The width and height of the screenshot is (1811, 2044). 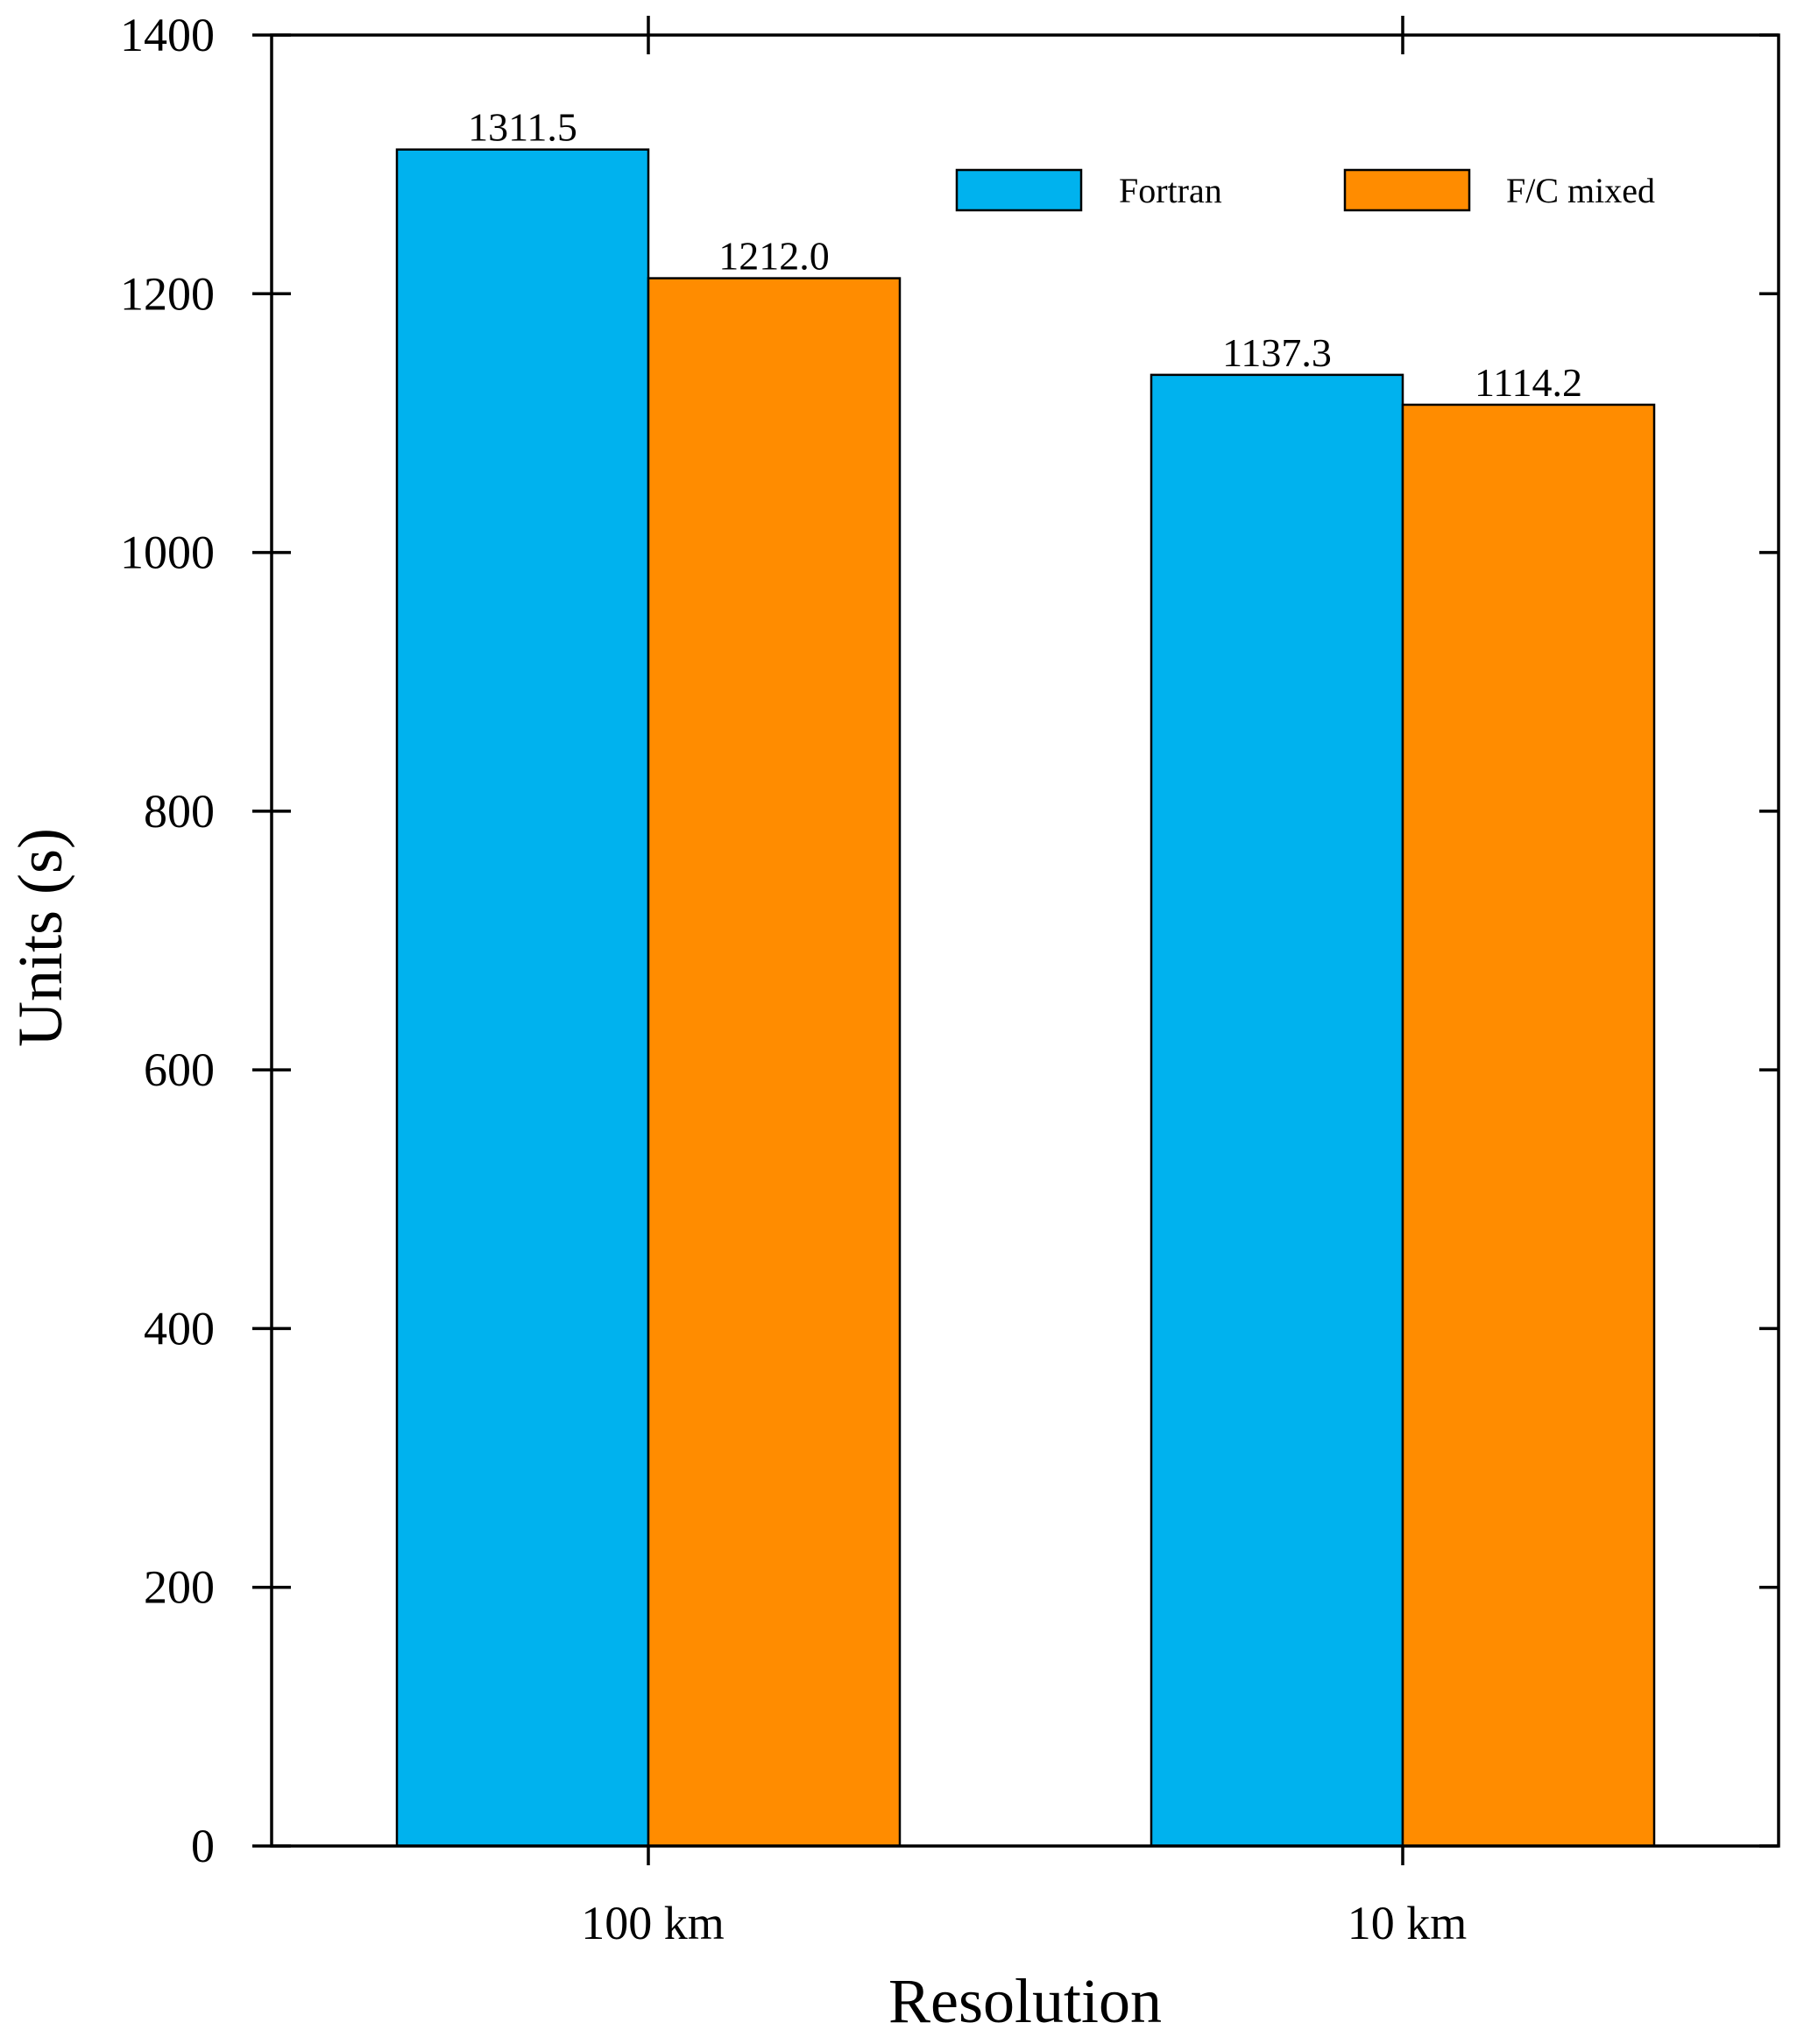 What do you see at coordinates (774, 256) in the screenshot?
I see `data-label: 1212.0` at bounding box center [774, 256].